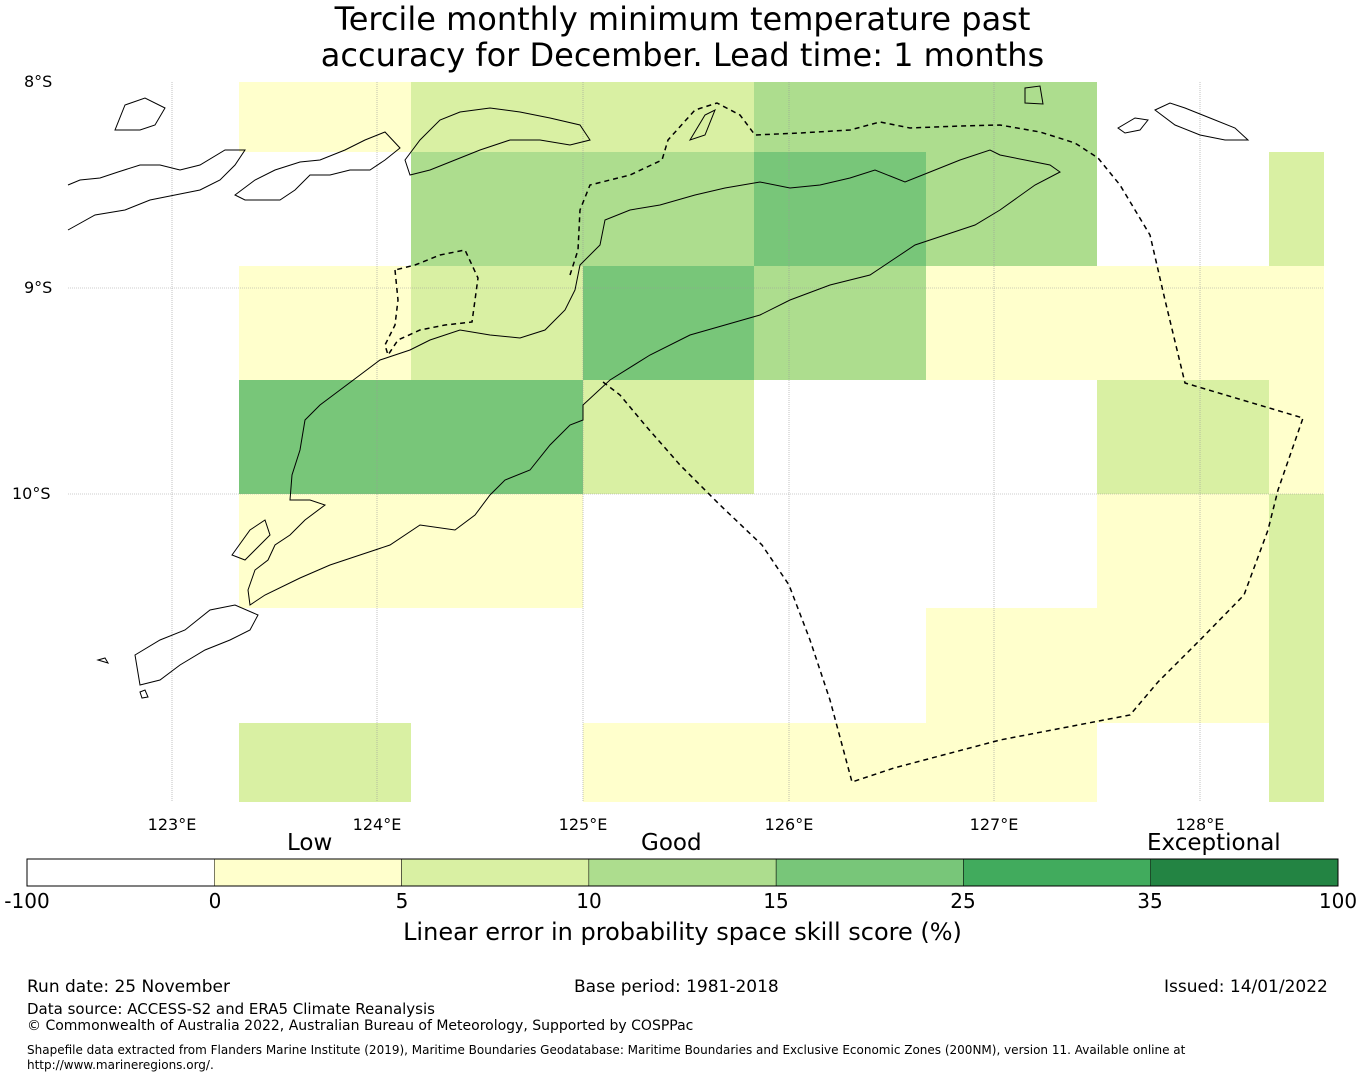 This screenshot has width=1365, height=1080. Describe the element at coordinates (251, 540) in the screenshot. I see `coastline-semau` at that location.